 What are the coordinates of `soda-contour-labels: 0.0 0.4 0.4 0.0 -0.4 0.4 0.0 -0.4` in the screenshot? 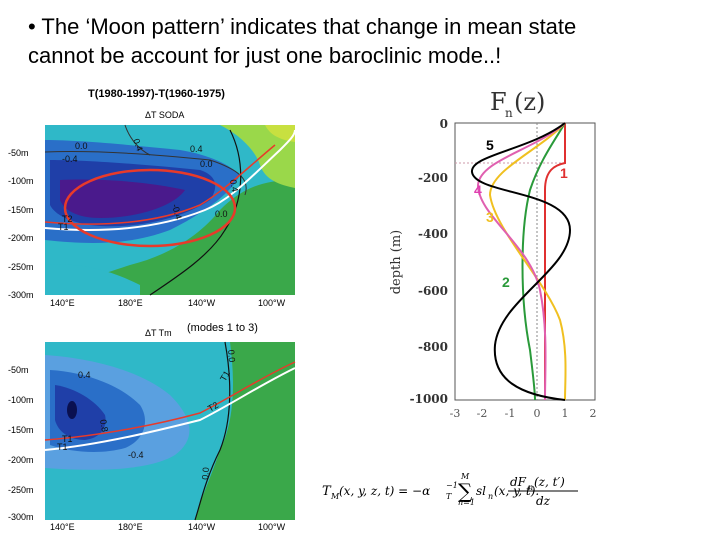 It's located at (151, 178).